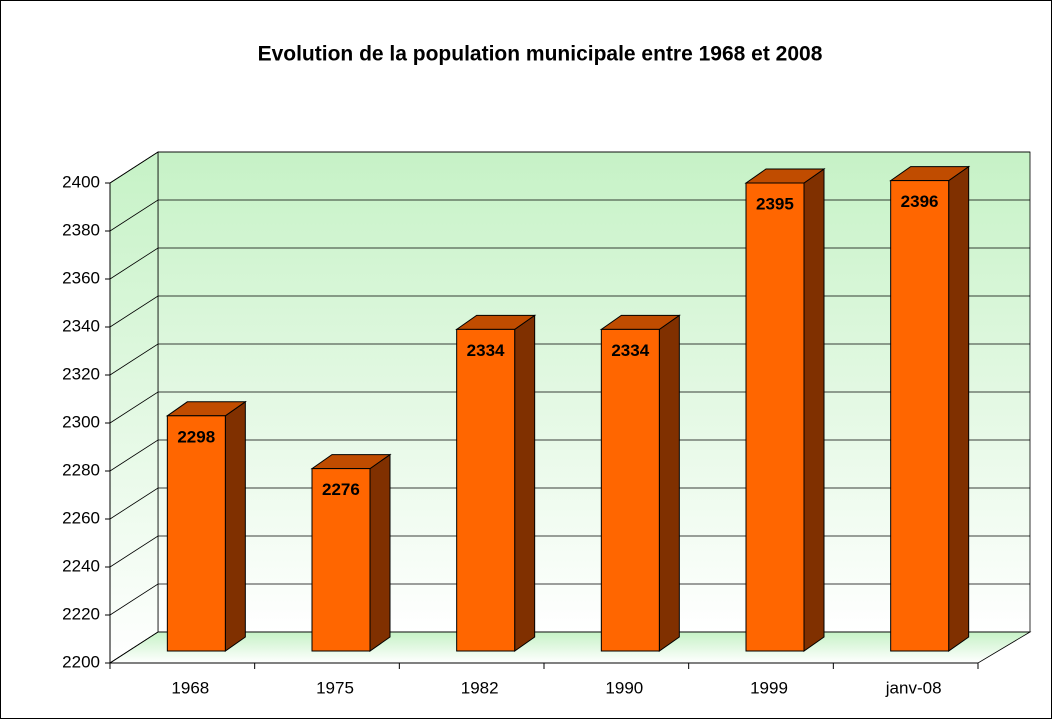 This screenshot has height=720, width=1053. Describe the element at coordinates (81, 277) in the screenshot. I see `y-tick-label: 2360` at that location.